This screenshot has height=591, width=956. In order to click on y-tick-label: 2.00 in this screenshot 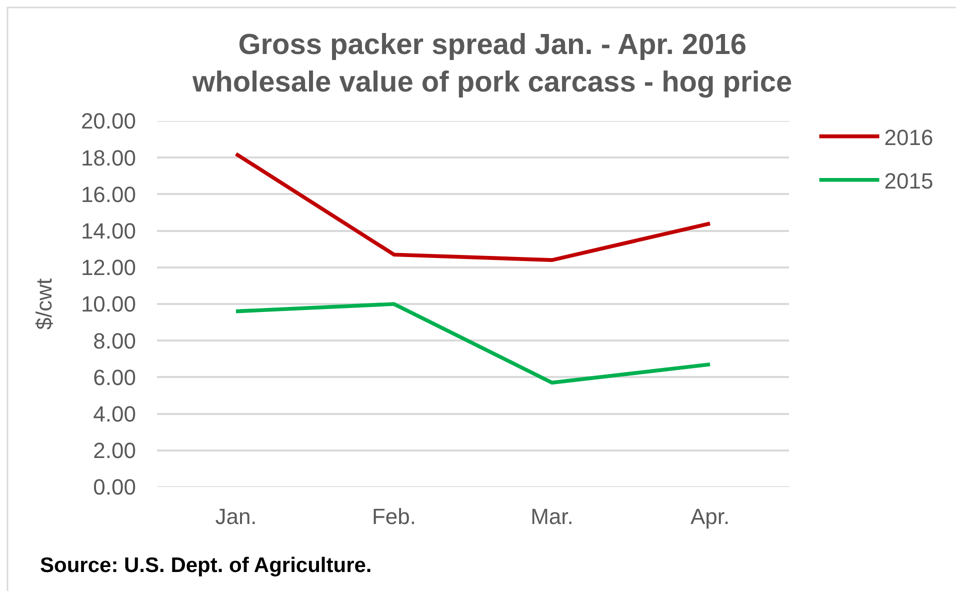, I will do `click(114, 451)`.